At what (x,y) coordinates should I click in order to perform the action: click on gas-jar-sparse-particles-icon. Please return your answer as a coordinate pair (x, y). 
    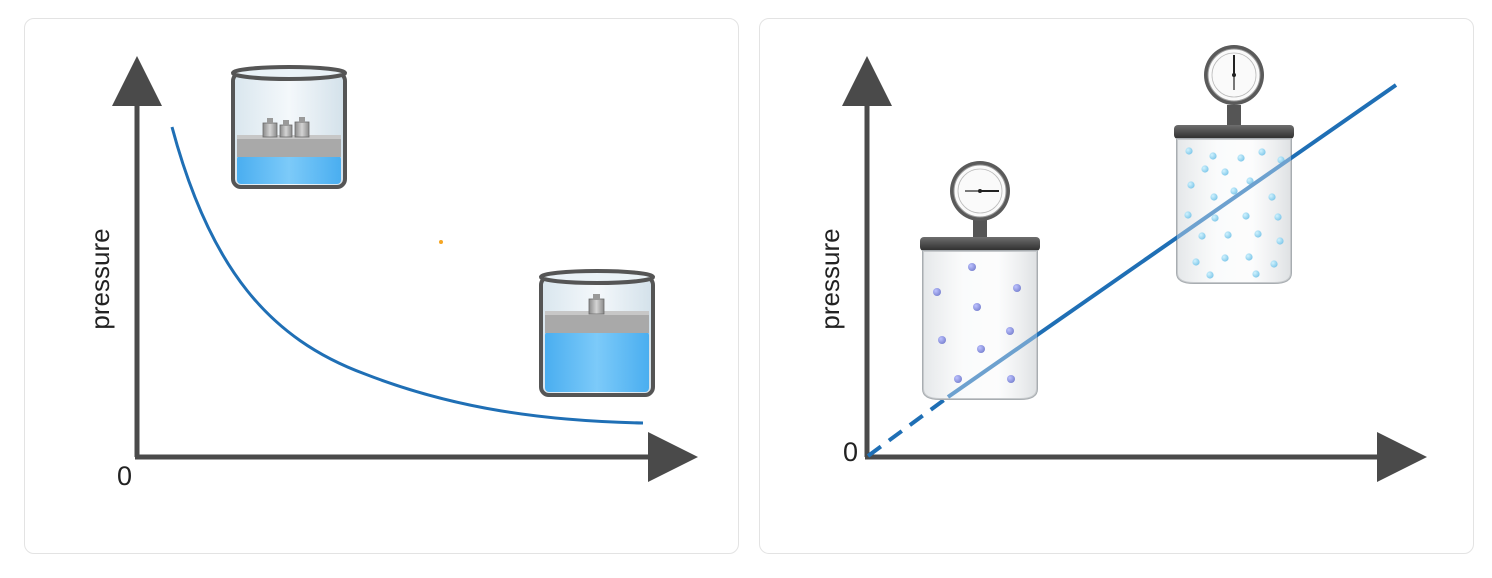
    Looking at the image, I should click on (980, 280).